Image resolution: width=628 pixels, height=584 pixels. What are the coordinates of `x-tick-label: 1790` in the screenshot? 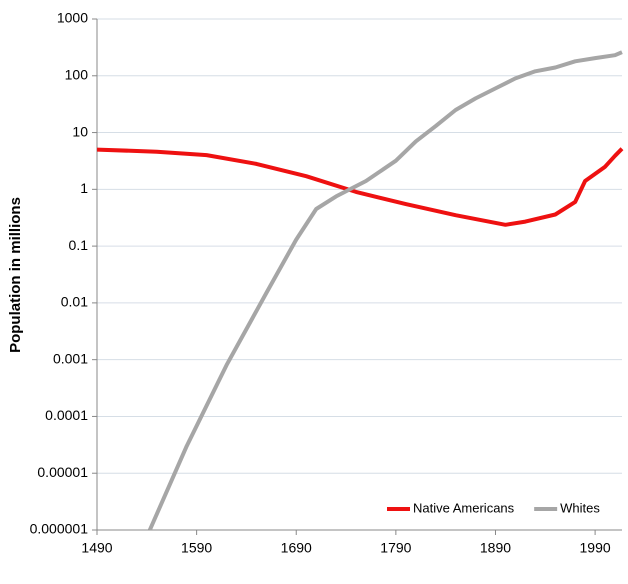 It's located at (395, 548).